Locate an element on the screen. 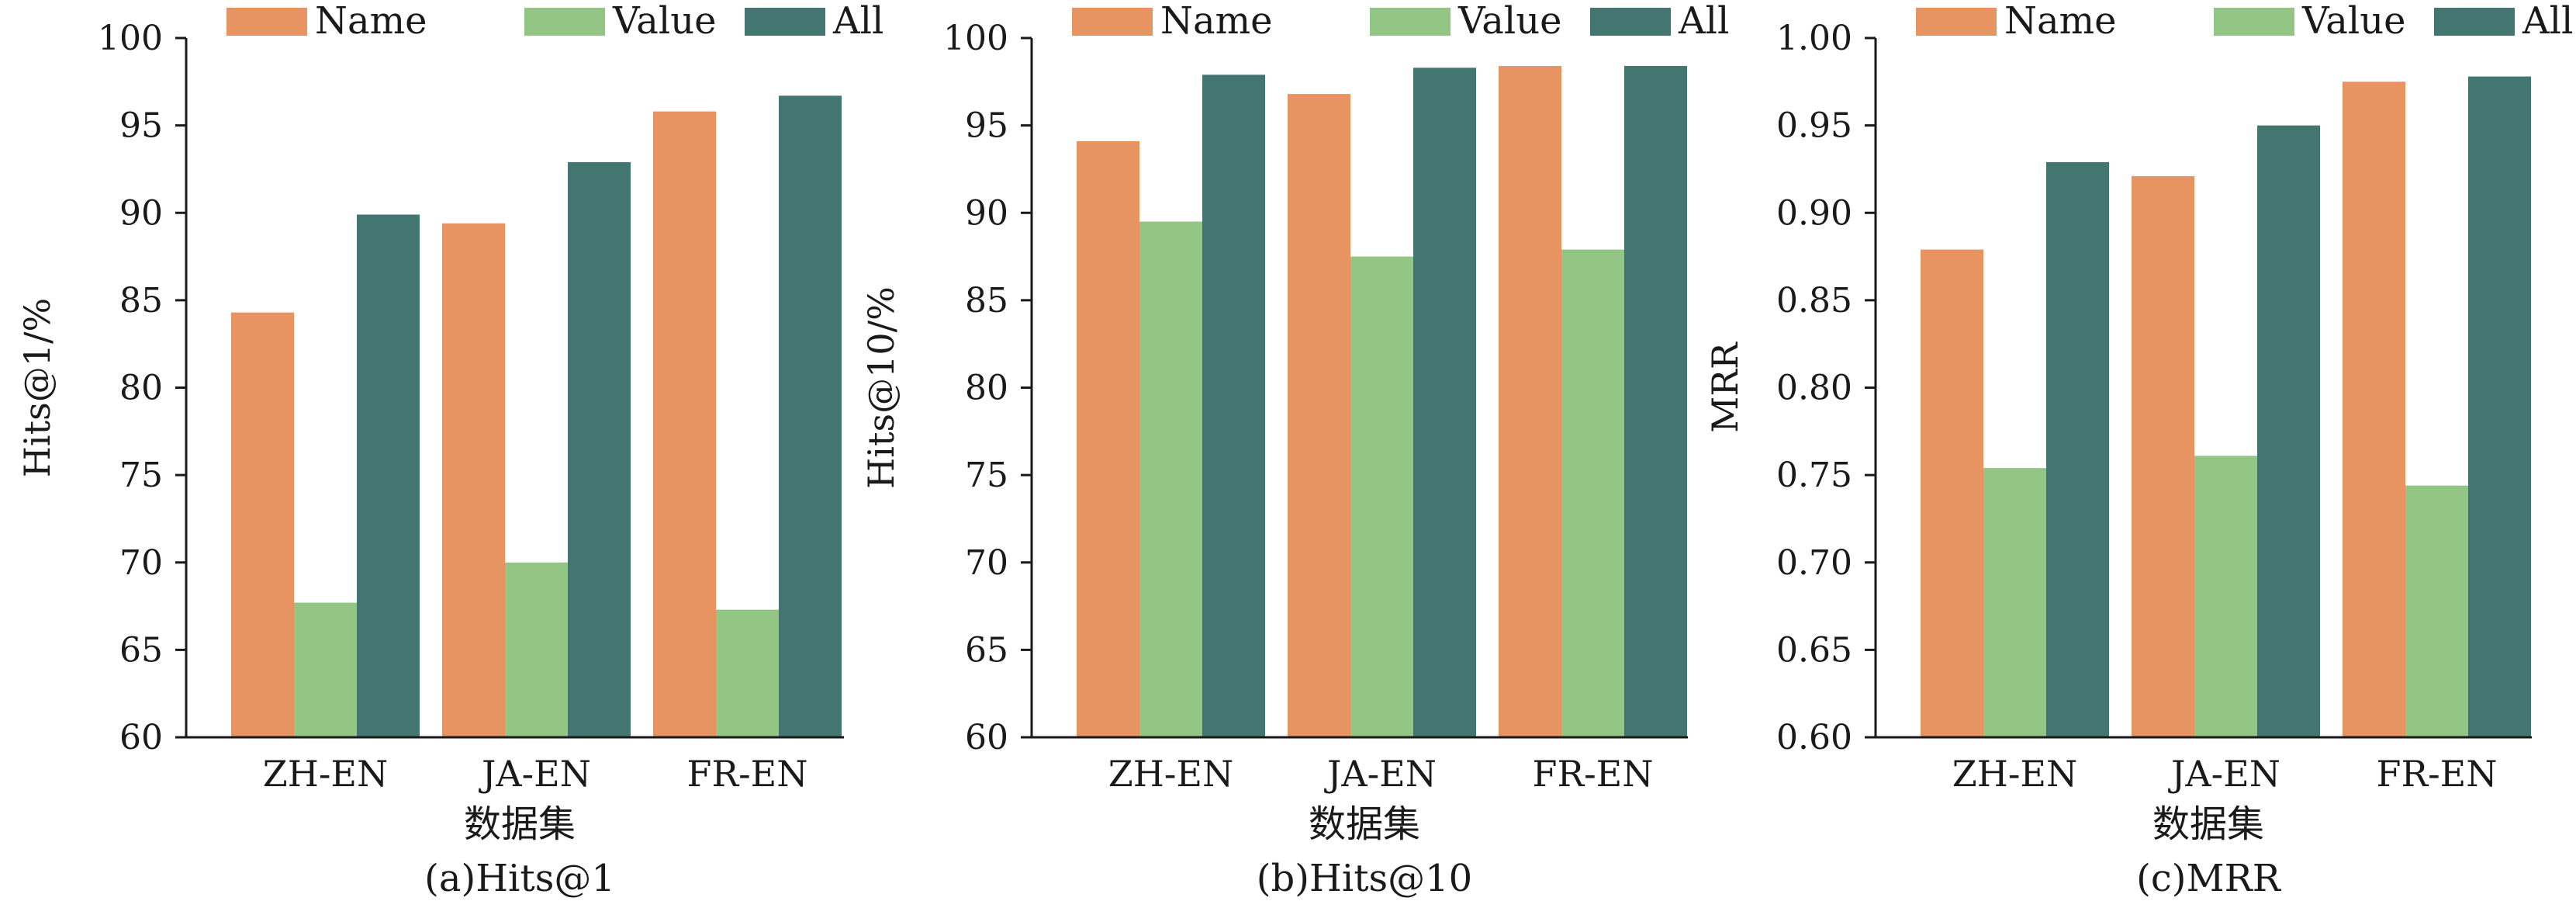 The image size is (2576, 915). y-tick-label: 0.65 is located at coordinates (1814, 650).